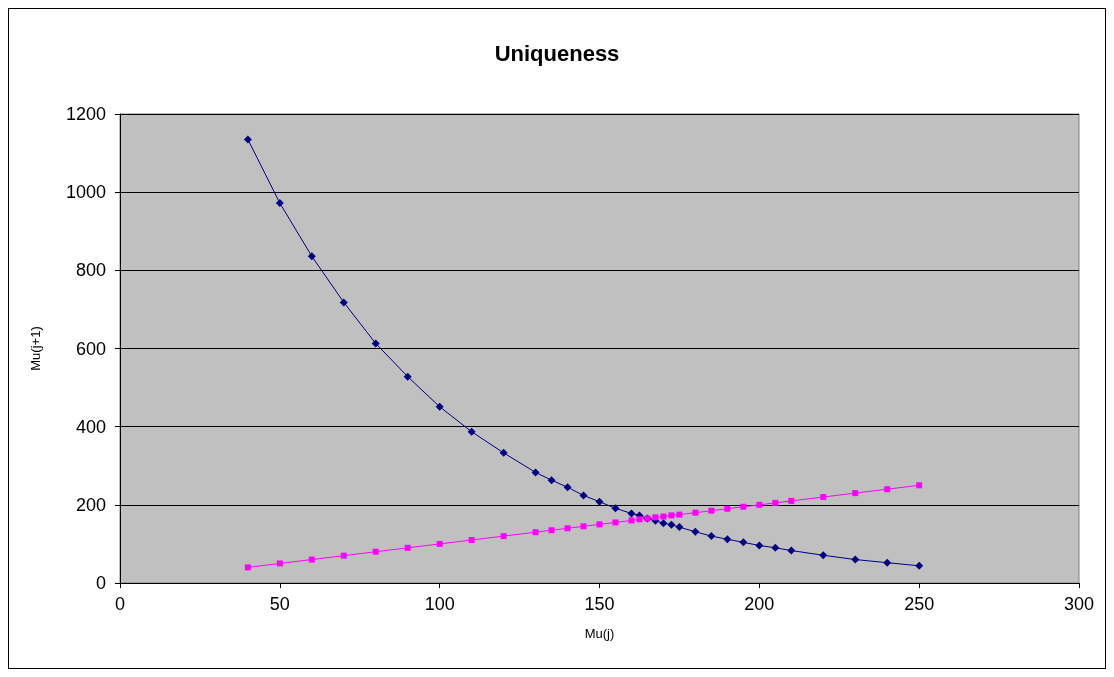 The width and height of the screenshot is (1114, 677). Describe the element at coordinates (90, 270) in the screenshot. I see `y-tick-label: 800` at that location.